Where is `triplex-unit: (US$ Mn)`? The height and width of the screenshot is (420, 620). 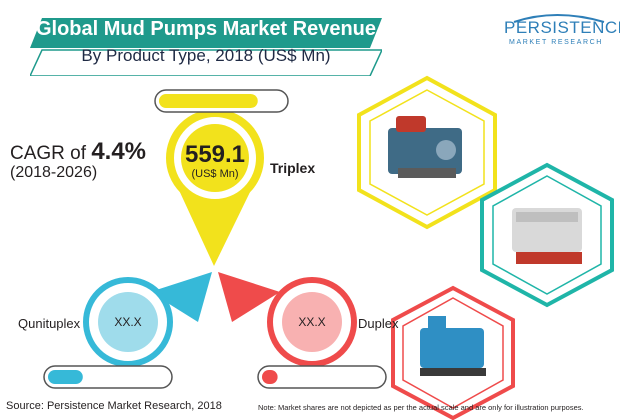 triplex-unit: (US$ Mn) is located at coordinates (215, 174).